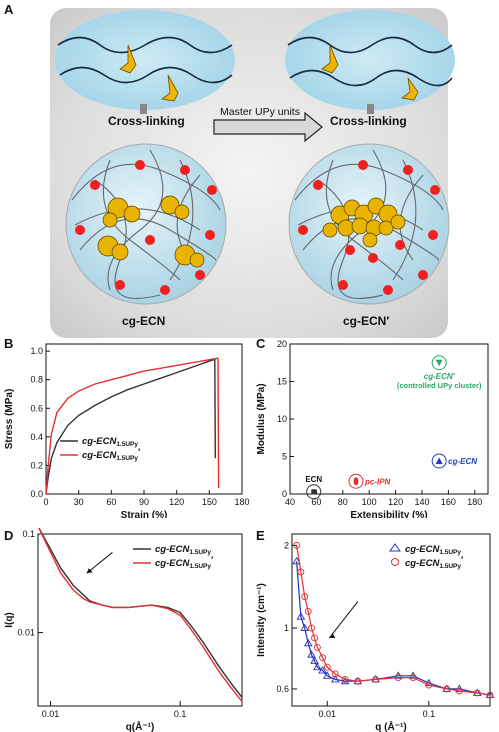 This screenshot has height=732, width=499. What do you see at coordinates (261, 620) in the screenshot?
I see `chart-e-ylabel: Intensity (cm⁻¹)` at bounding box center [261, 620].